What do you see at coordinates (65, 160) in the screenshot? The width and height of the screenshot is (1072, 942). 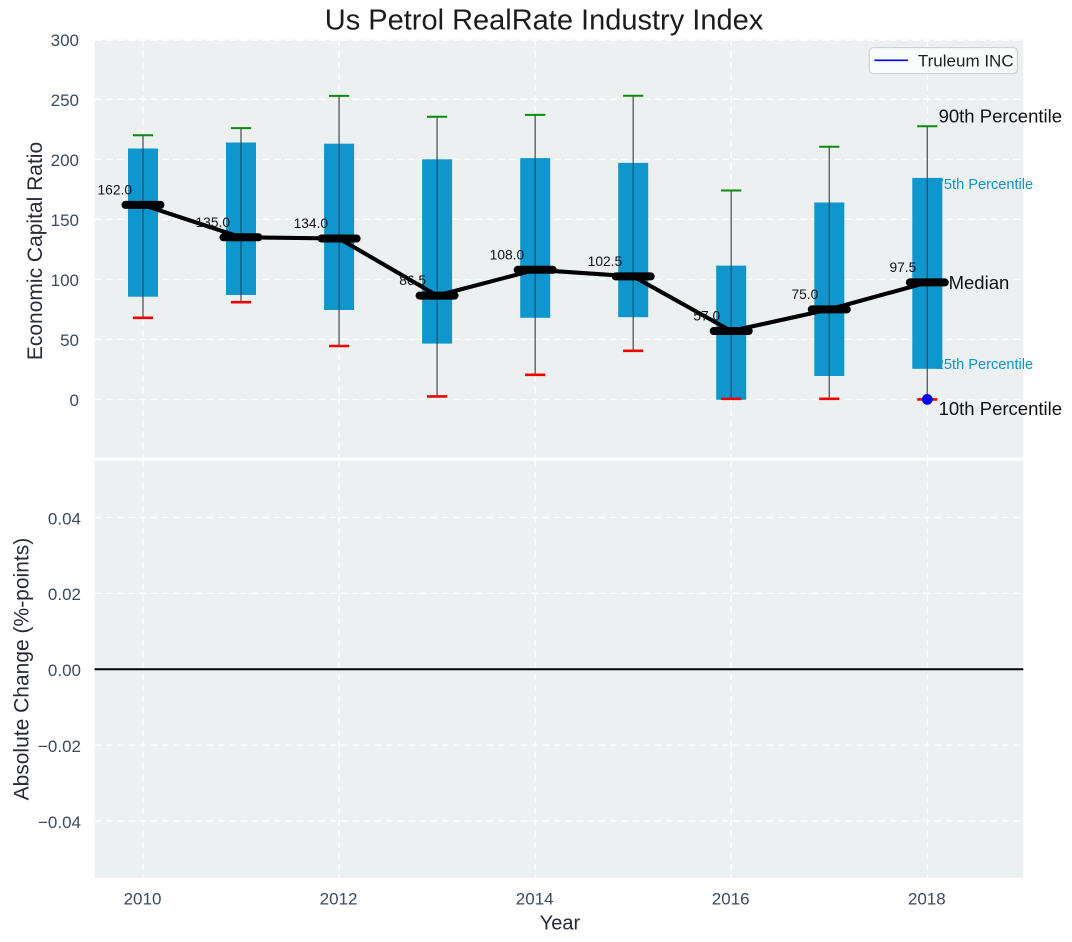 I see `svg-text: 200` at bounding box center [65, 160].